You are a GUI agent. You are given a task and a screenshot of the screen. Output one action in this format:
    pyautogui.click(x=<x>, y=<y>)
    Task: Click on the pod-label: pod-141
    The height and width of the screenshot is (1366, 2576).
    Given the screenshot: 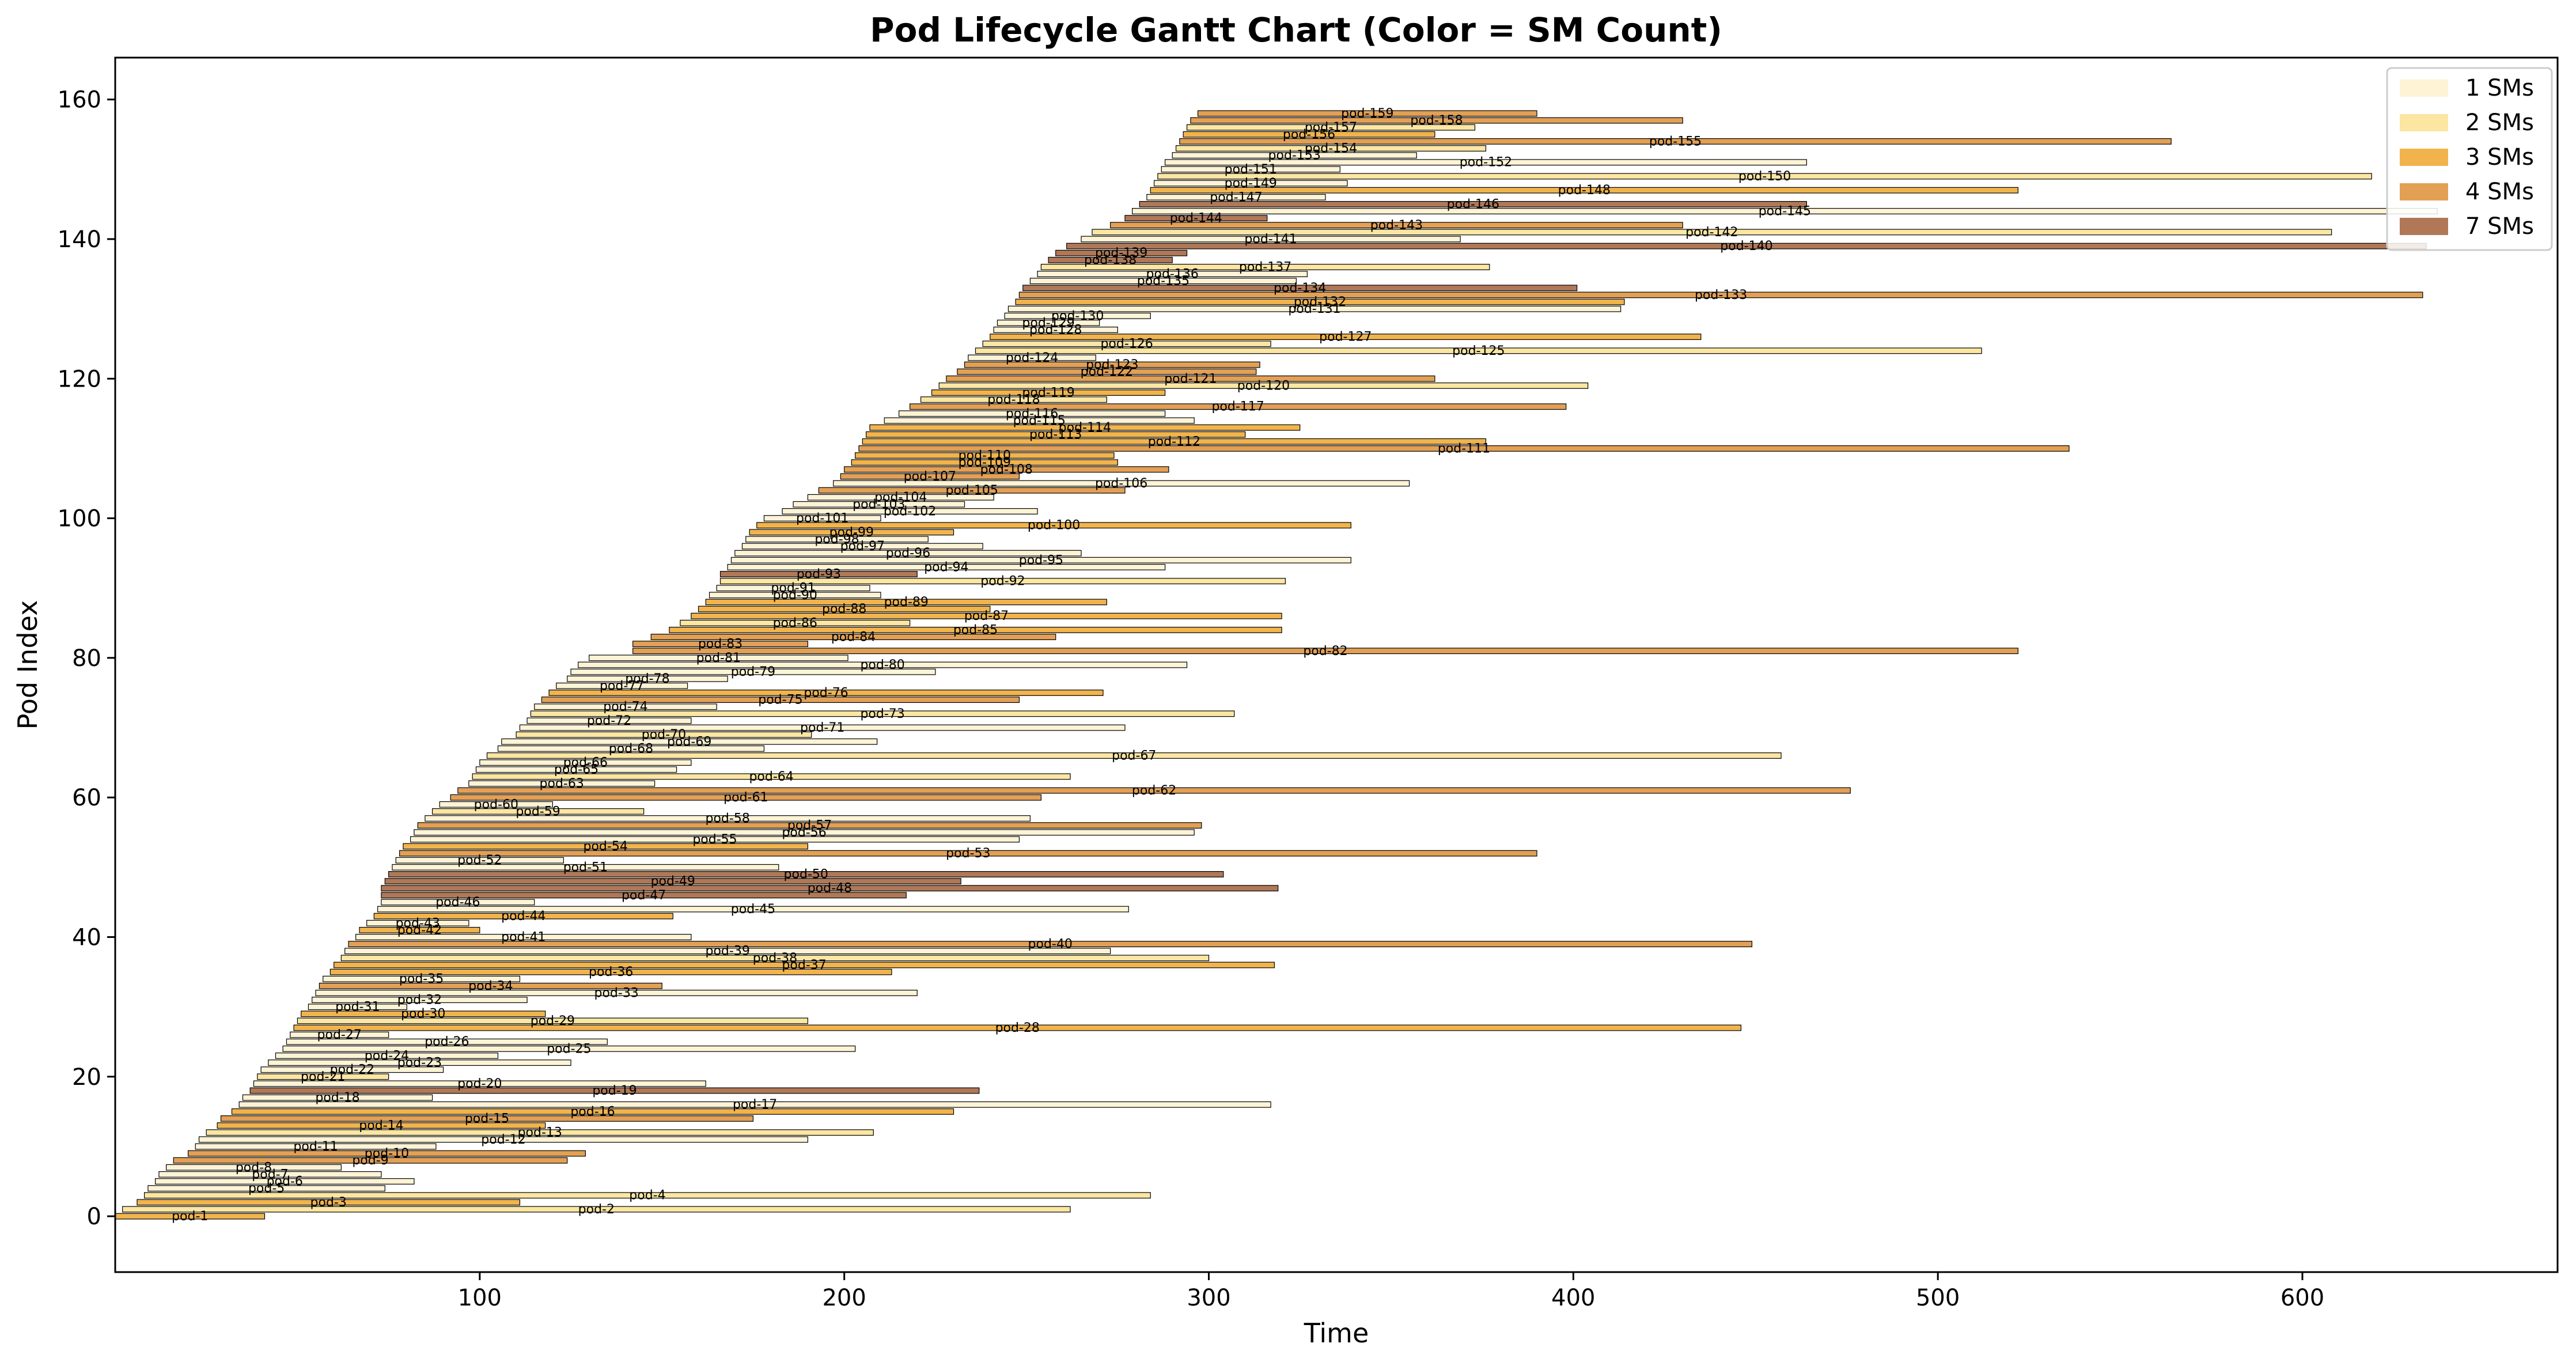 What is the action you would take?
    pyautogui.click(x=1270, y=239)
    